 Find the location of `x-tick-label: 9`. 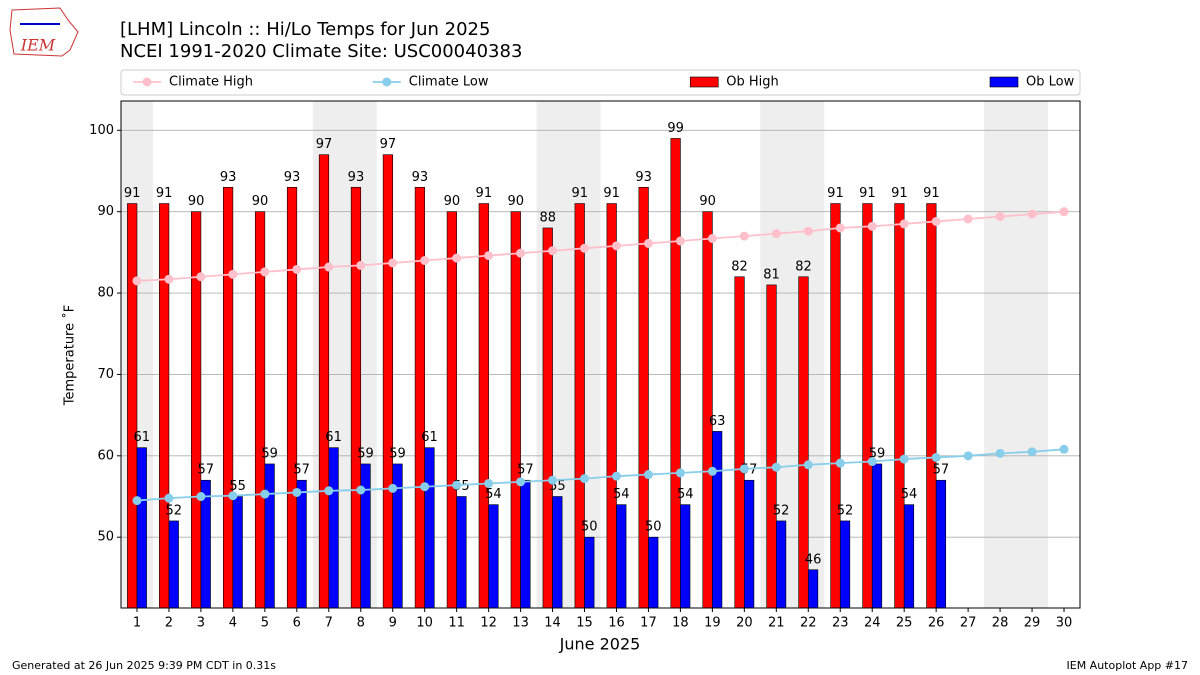

x-tick-label: 9 is located at coordinates (393, 623).